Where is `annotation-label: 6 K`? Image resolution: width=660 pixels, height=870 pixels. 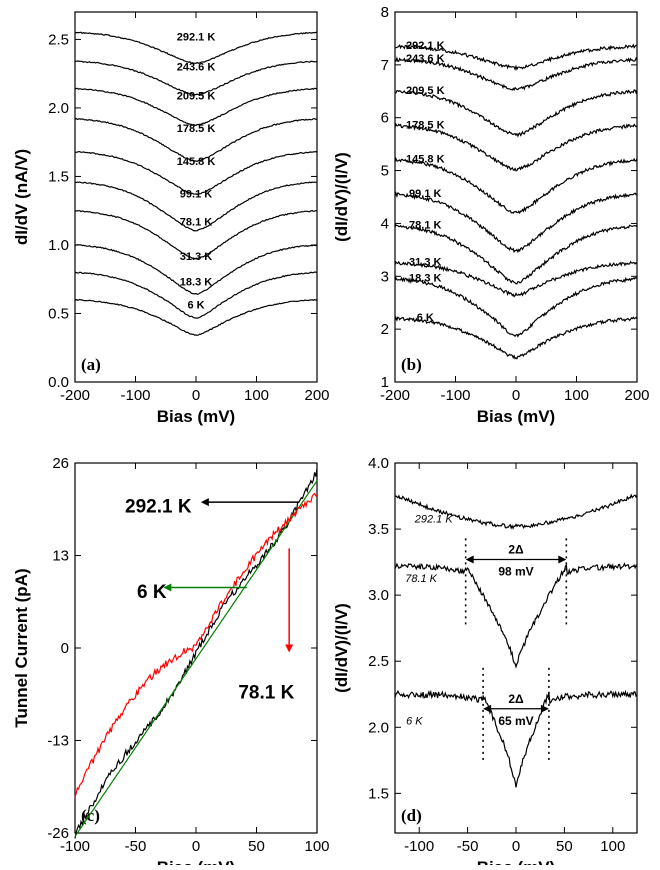 annotation-label: 6 K is located at coordinates (152, 592).